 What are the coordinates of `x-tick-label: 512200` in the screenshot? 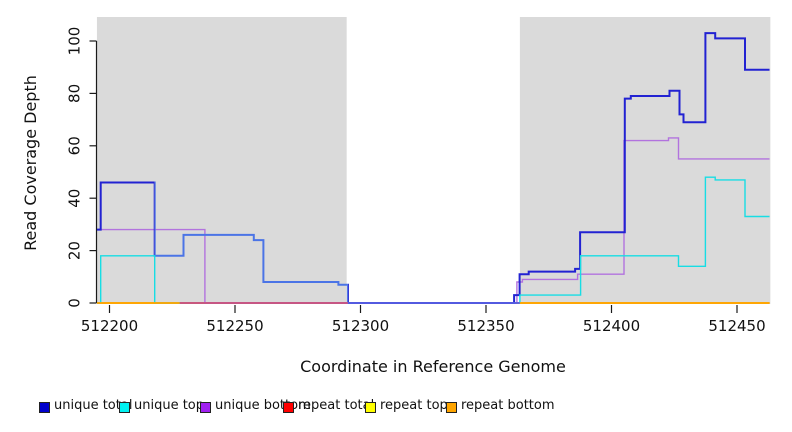 It's located at (109, 326).